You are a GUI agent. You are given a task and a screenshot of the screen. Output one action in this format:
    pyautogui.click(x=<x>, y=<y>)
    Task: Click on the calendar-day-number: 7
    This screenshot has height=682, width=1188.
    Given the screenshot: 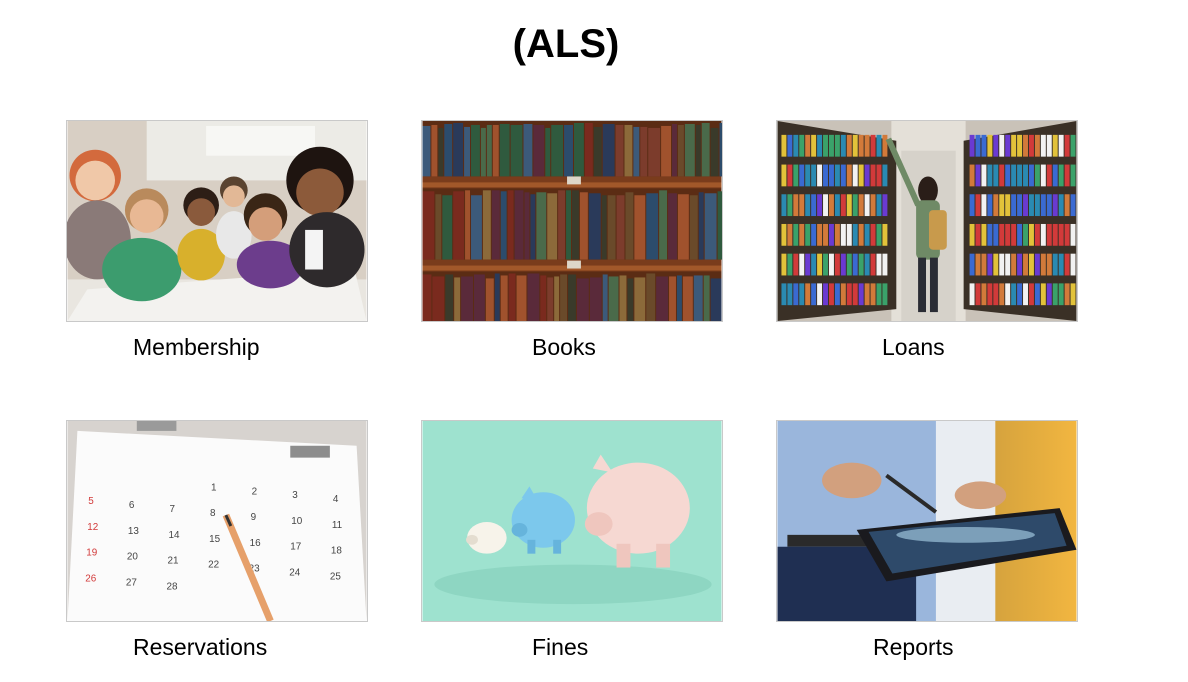 What is the action you would take?
    pyautogui.click(x=172, y=509)
    